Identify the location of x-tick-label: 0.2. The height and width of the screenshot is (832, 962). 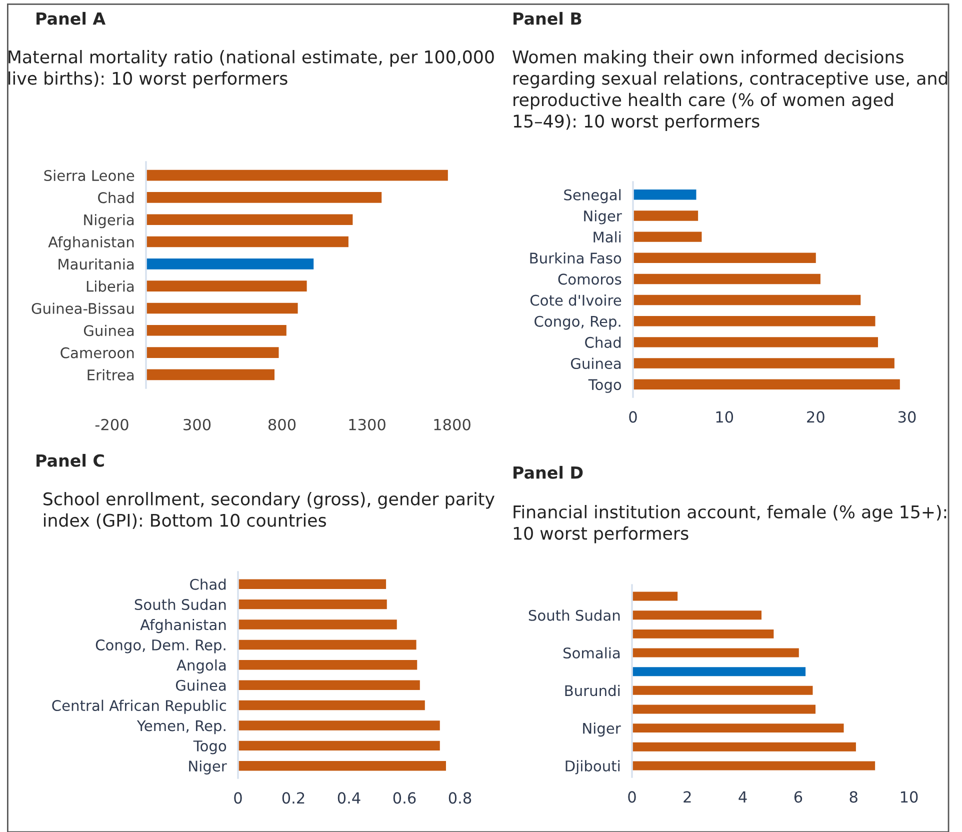
(293, 798).